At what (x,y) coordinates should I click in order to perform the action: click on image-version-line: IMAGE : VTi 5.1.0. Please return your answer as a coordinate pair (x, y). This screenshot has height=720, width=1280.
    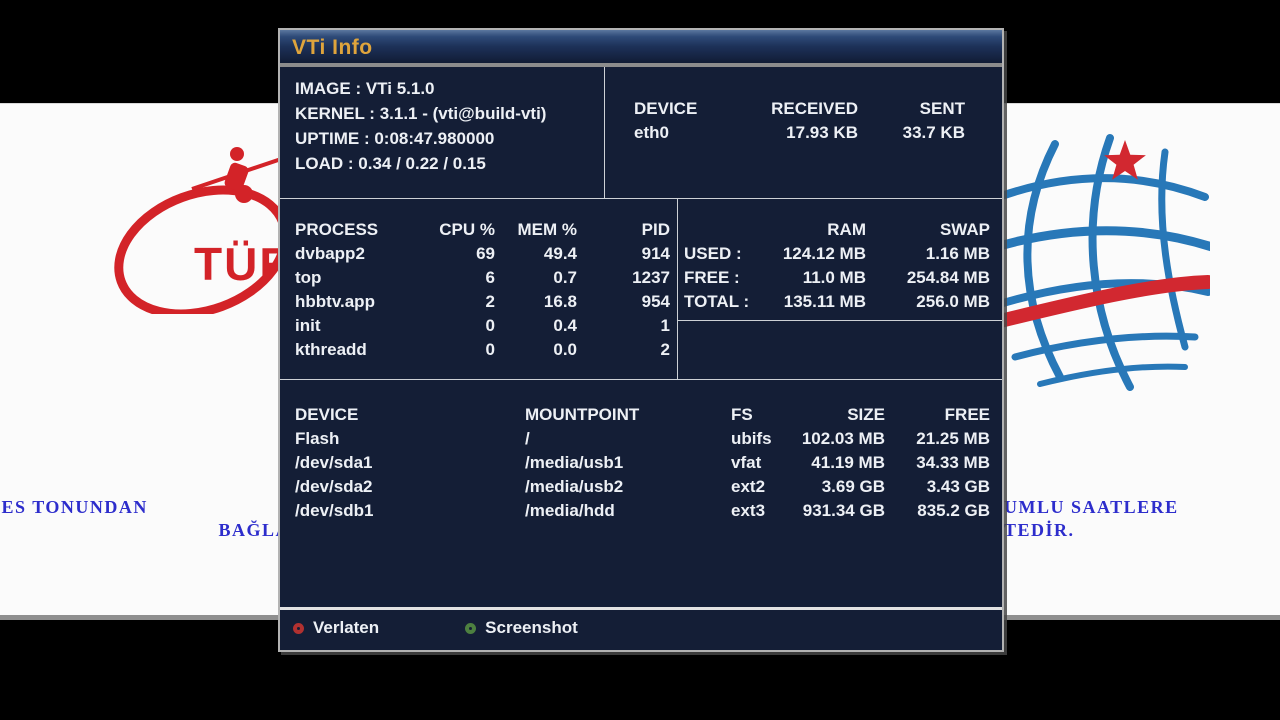
    Looking at the image, I should click on (365, 88).